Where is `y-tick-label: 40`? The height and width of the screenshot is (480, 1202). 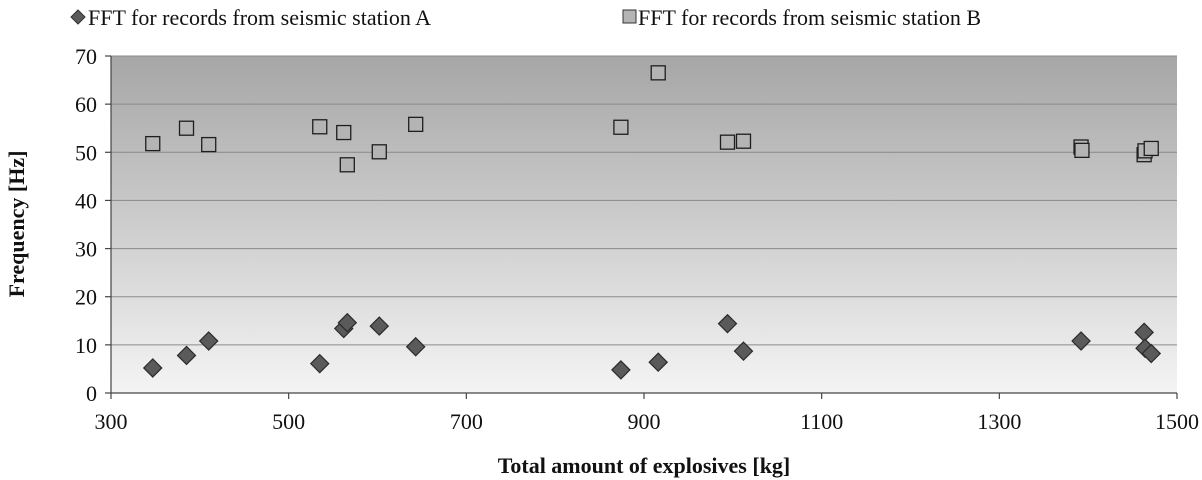
y-tick-label: 40 is located at coordinates (86, 200).